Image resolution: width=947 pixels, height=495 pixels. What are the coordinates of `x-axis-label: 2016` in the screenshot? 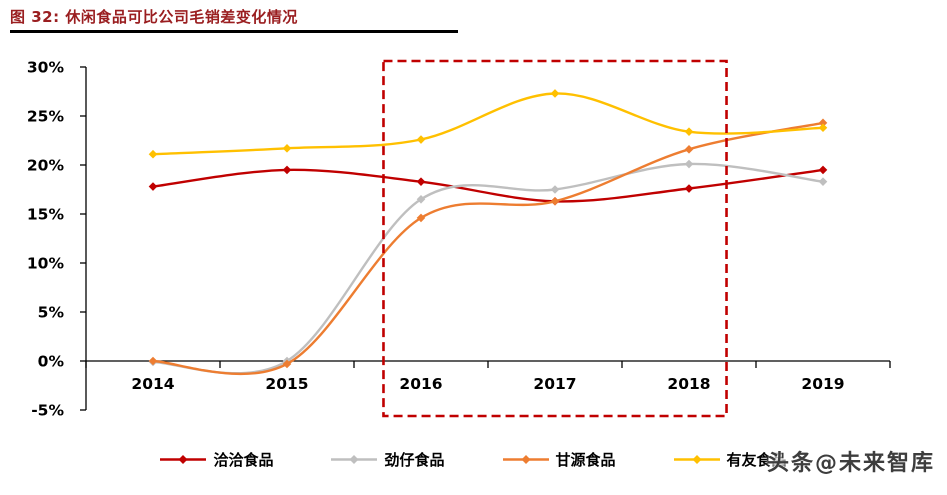 It's located at (420, 384).